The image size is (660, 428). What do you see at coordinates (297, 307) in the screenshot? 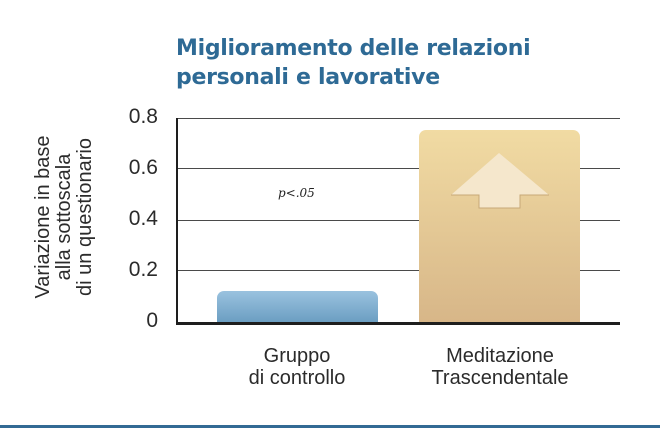
I see `bar-gruppo-di-controllo` at bounding box center [297, 307].